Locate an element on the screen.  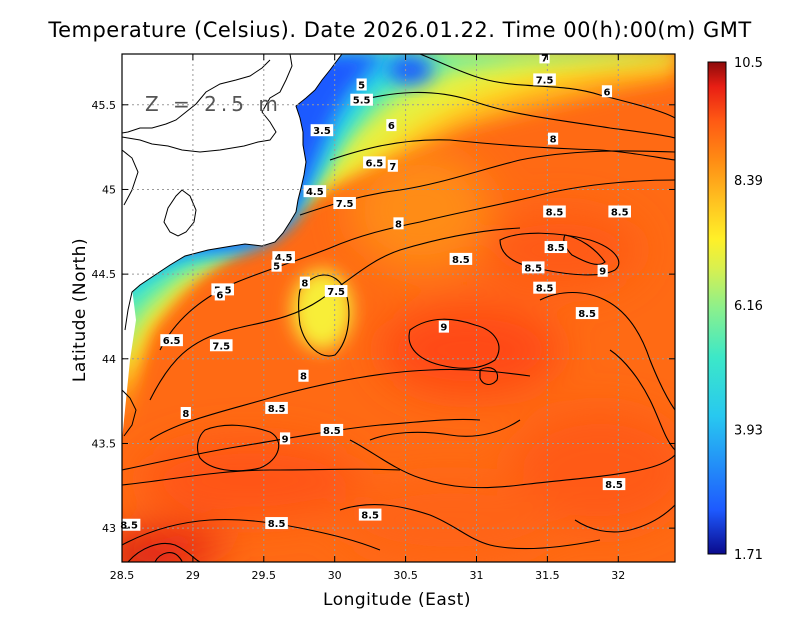
colorbar-label: 3.93 is located at coordinates (748, 431).